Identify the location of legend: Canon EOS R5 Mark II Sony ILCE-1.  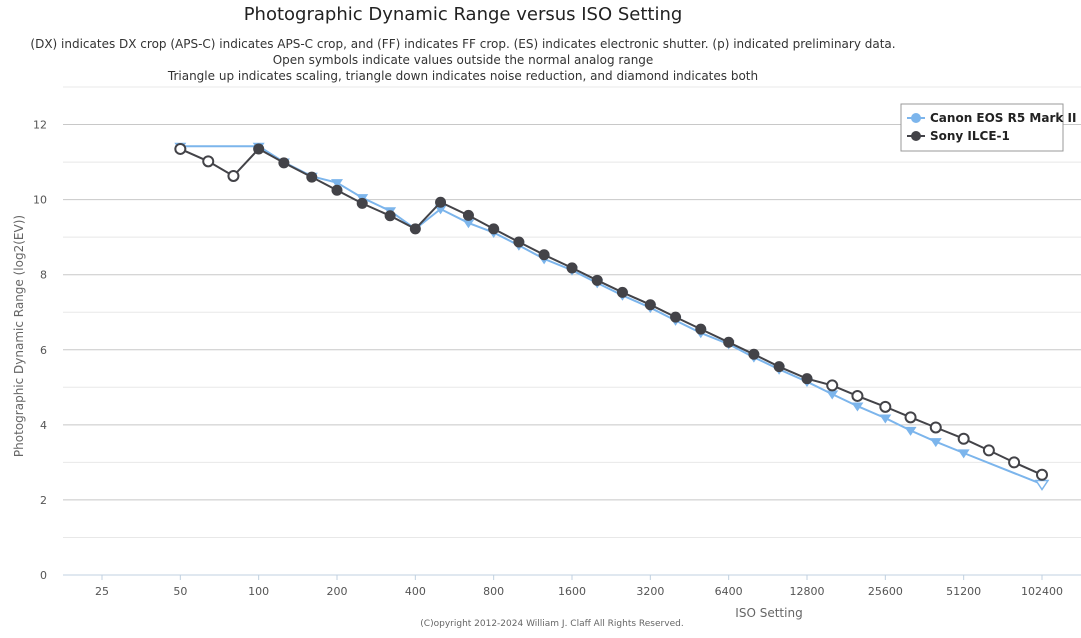
(988, 127).